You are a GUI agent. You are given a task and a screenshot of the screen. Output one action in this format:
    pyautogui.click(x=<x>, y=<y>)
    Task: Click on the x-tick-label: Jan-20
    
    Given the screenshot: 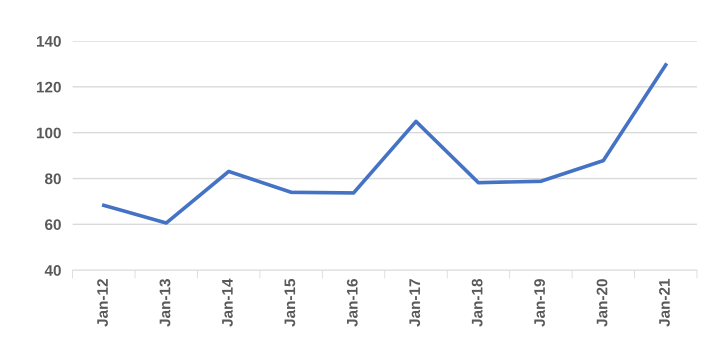 What is the action you would take?
    pyautogui.click(x=602, y=303)
    